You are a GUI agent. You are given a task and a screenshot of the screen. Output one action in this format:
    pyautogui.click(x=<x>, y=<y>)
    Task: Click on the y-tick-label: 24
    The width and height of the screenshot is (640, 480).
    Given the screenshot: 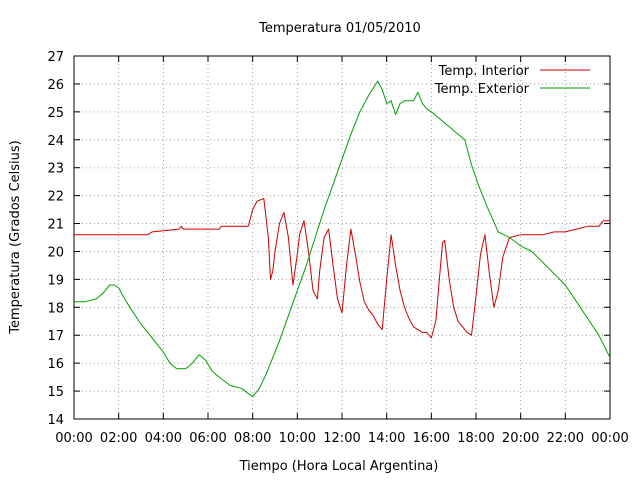 What is the action you would take?
    pyautogui.click(x=55, y=141)
    